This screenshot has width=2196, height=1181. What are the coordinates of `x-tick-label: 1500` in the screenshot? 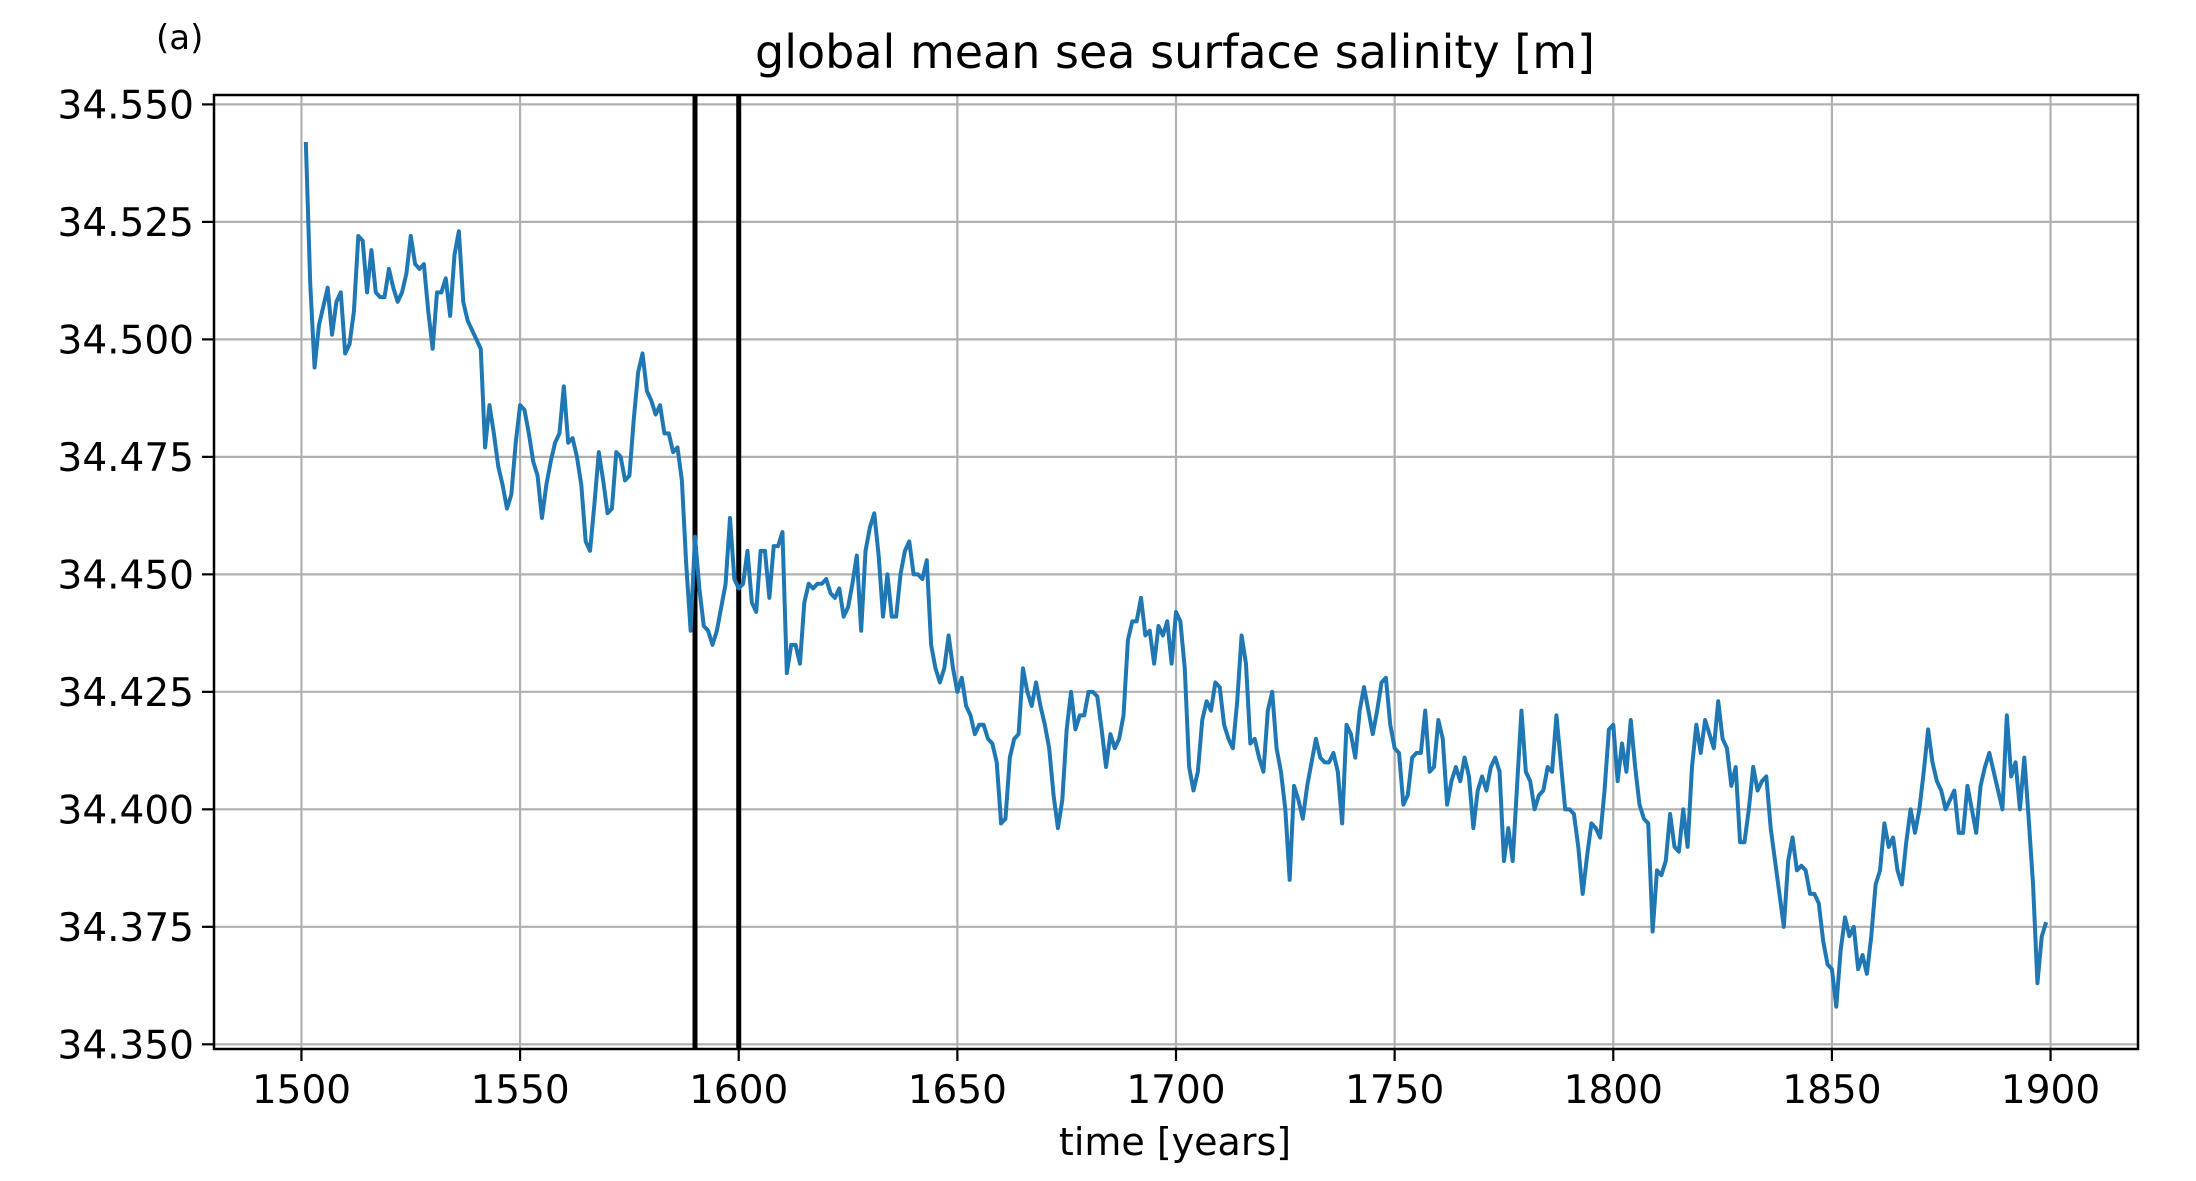 It's located at (301, 1090).